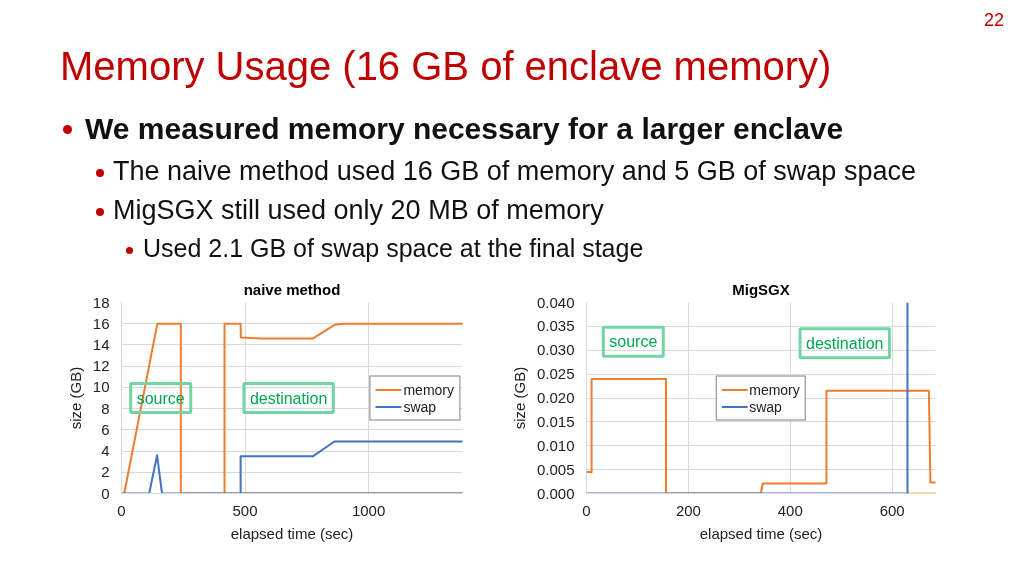 This screenshot has height=576, width=1024. Describe the element at coordinates (555, 493) in the screenshot. I see `y-tick-label: 0.000` at that location.